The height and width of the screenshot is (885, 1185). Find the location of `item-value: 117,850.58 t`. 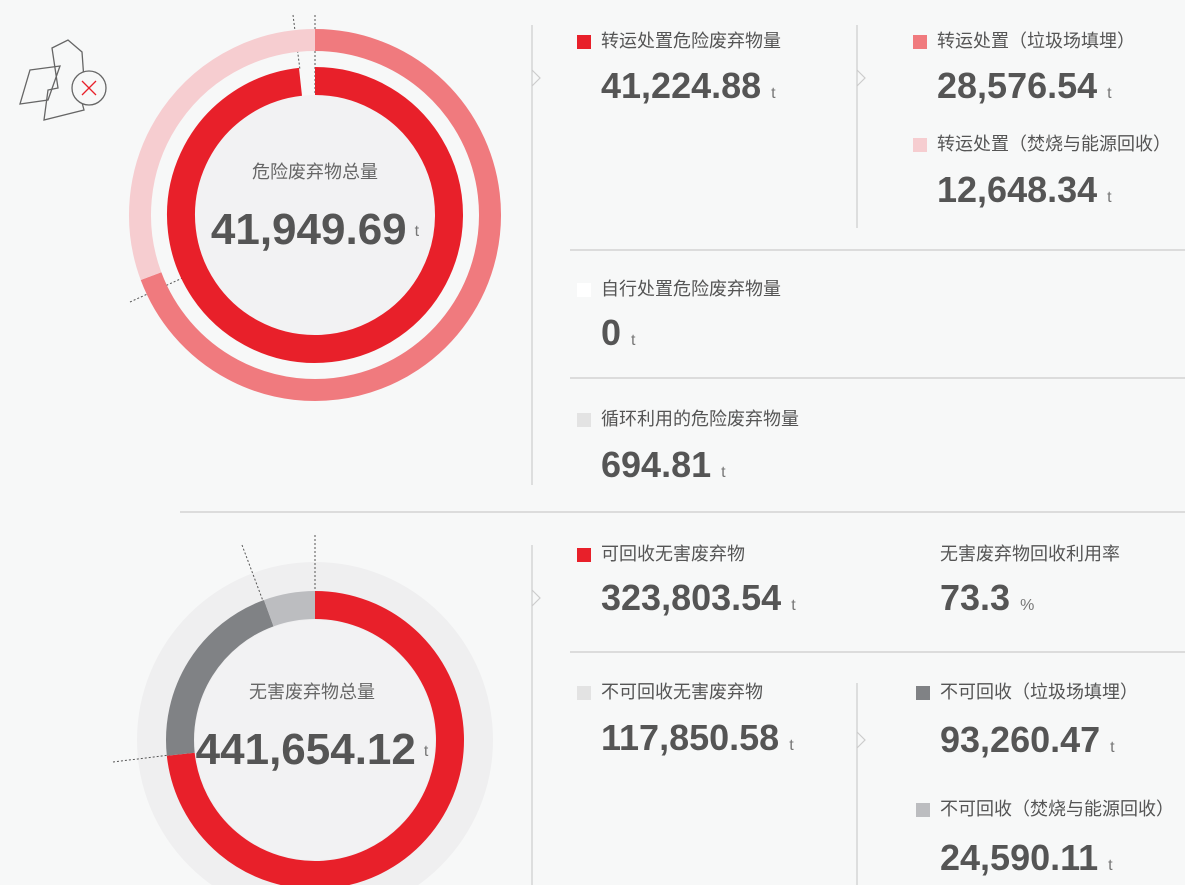

item-value: 117,850.58 t is located at coordinates (697, 737).